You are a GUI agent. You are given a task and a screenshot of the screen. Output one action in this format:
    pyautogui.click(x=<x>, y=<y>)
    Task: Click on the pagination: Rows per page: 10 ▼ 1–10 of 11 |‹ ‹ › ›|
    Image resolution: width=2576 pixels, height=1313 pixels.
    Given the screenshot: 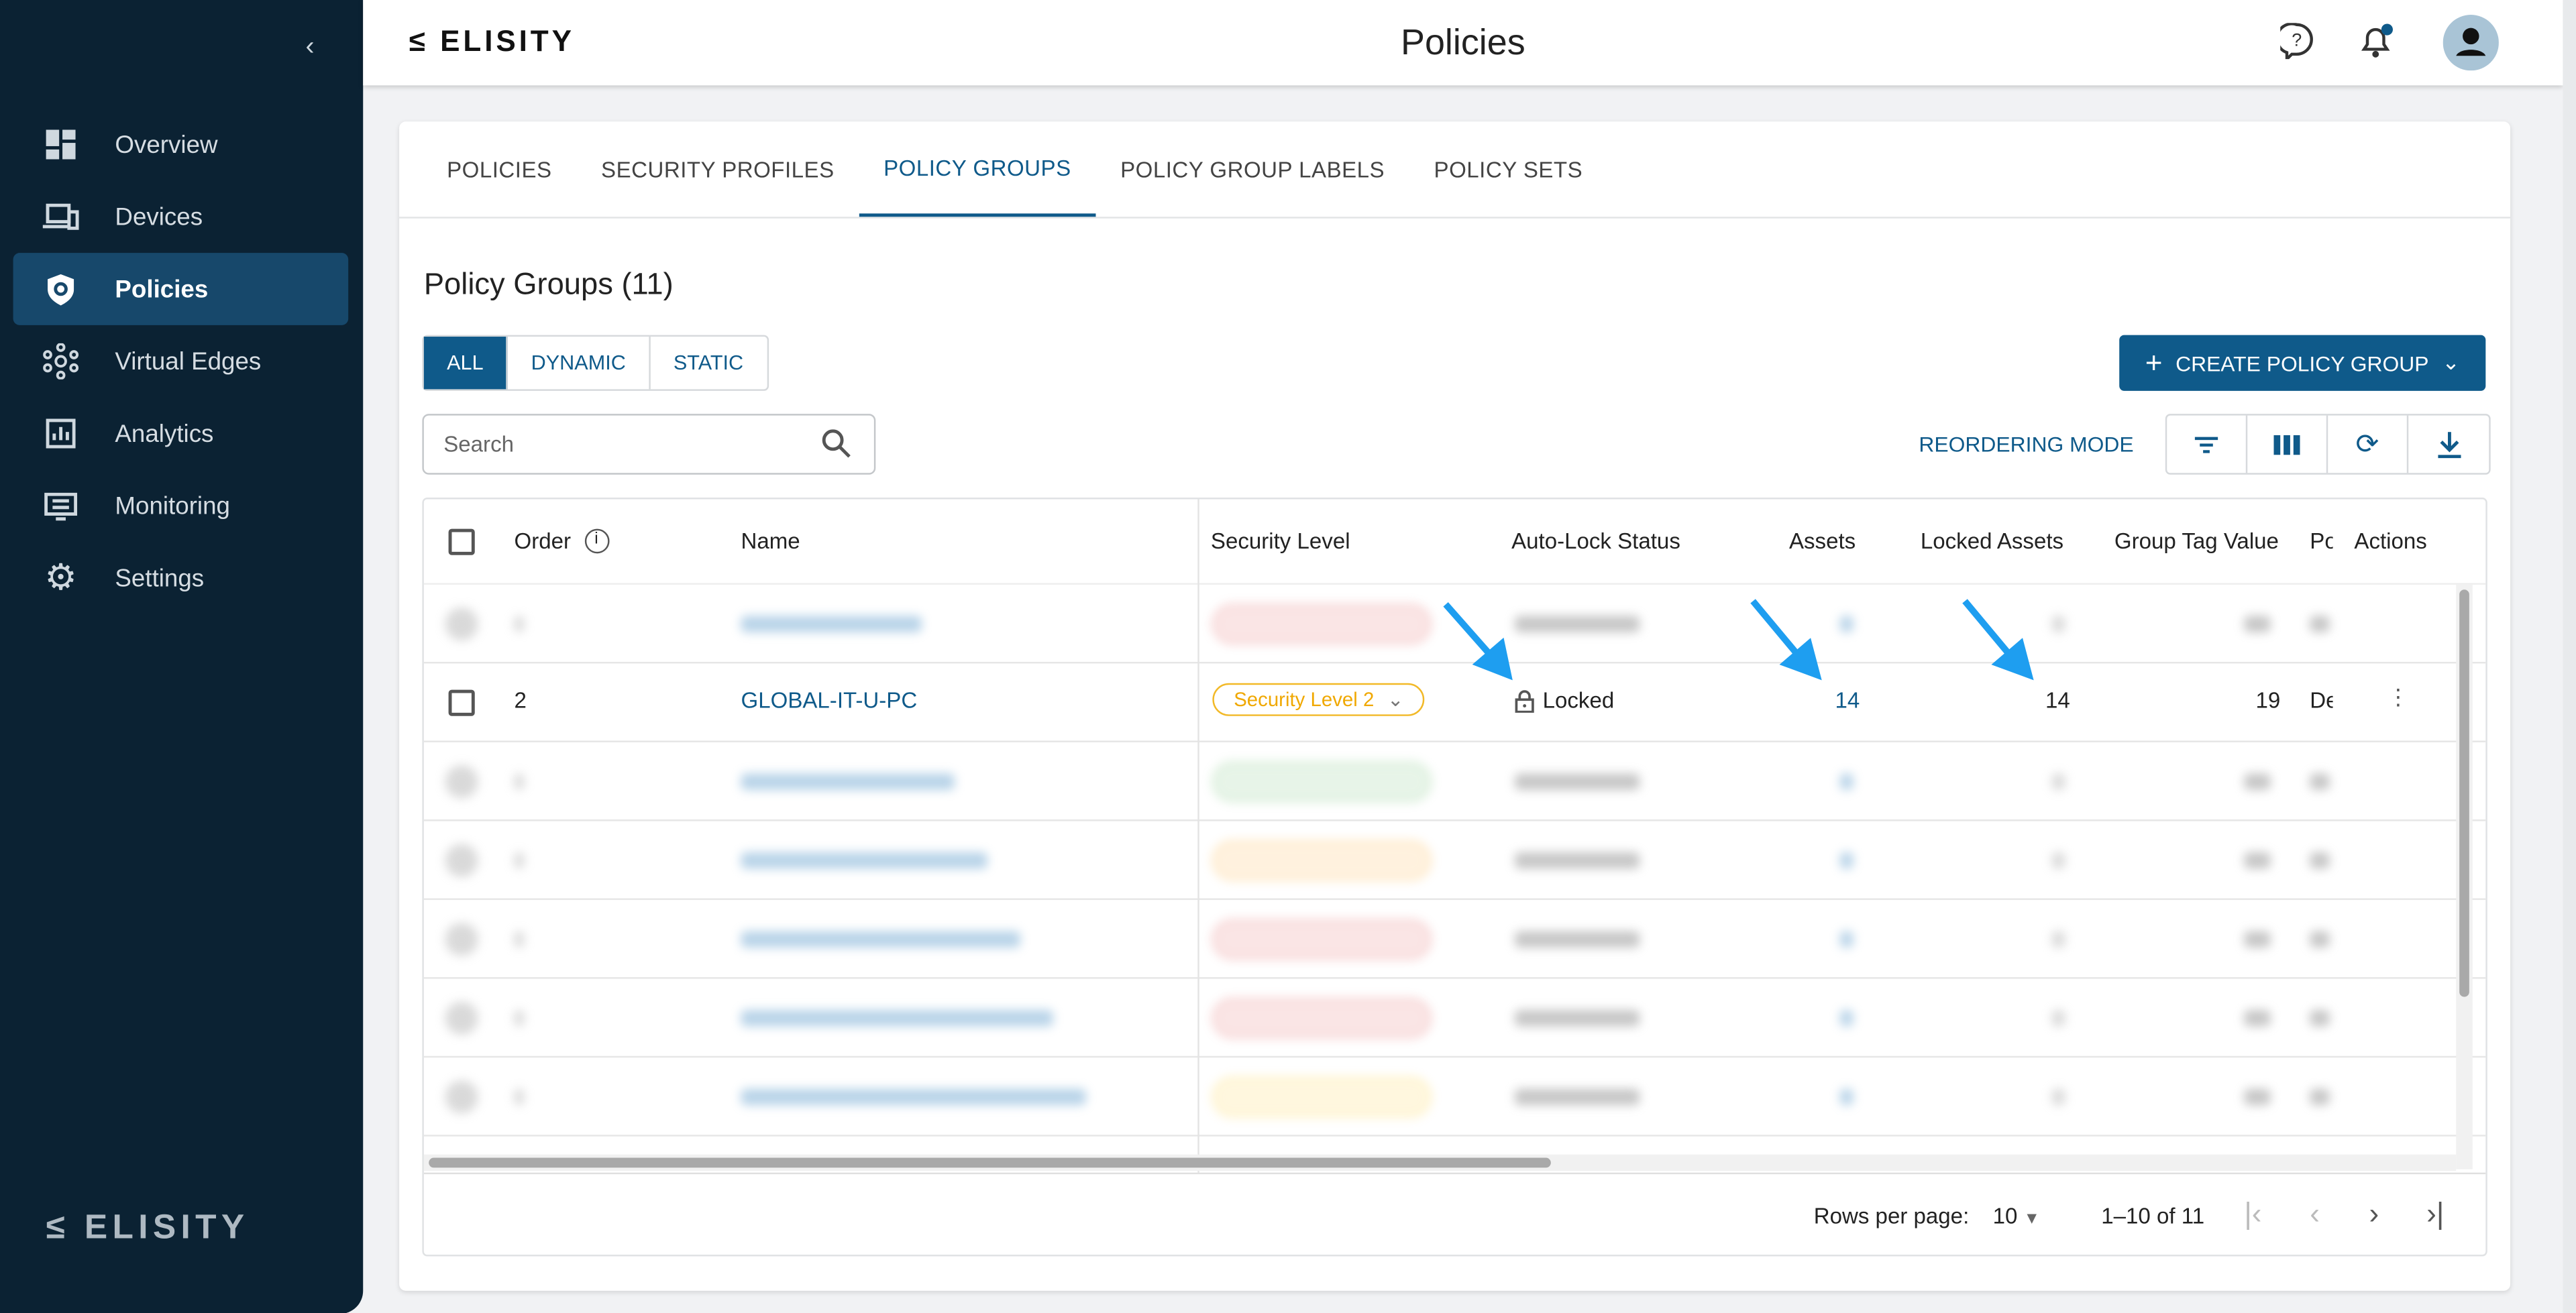 What is the action you would take?
    pyautogui.click(x=1454, y=1213)
    